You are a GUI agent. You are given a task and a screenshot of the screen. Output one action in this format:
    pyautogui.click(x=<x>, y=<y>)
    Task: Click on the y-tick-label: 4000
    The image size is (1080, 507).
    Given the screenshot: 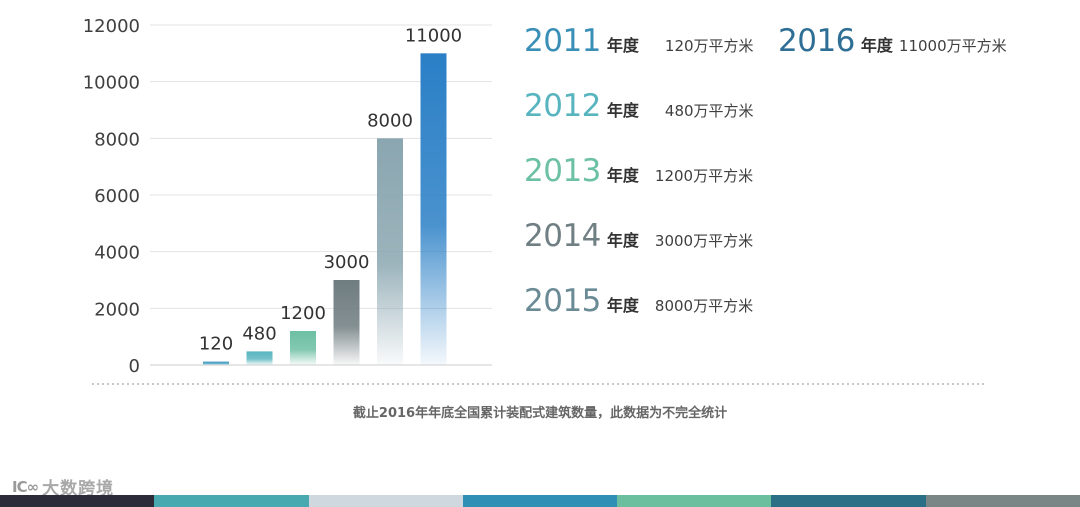 What is the action you would take?
    pyautogui.click(x=117, y=253)
    